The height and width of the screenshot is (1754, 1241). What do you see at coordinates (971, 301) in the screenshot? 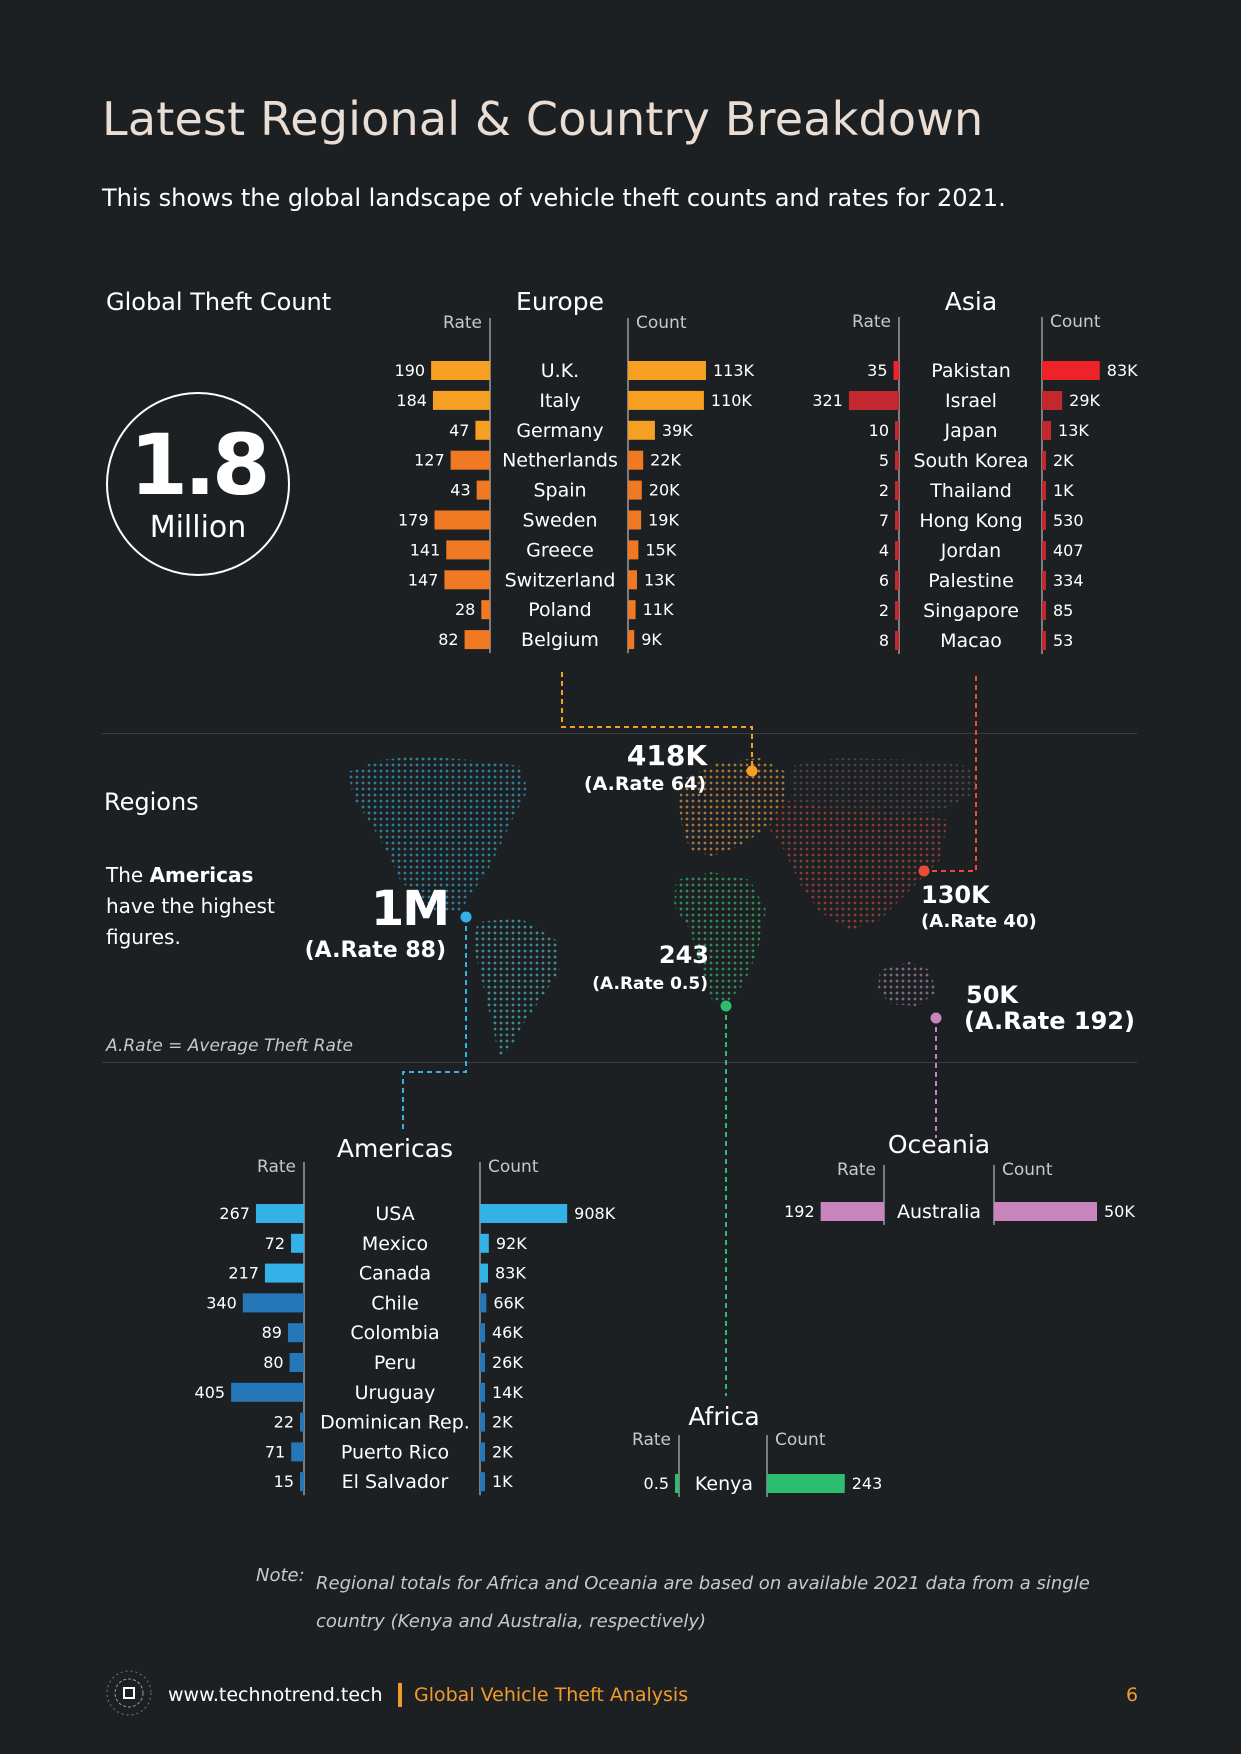
I see `chart-title: Asia` at bounding box center [971, 301].